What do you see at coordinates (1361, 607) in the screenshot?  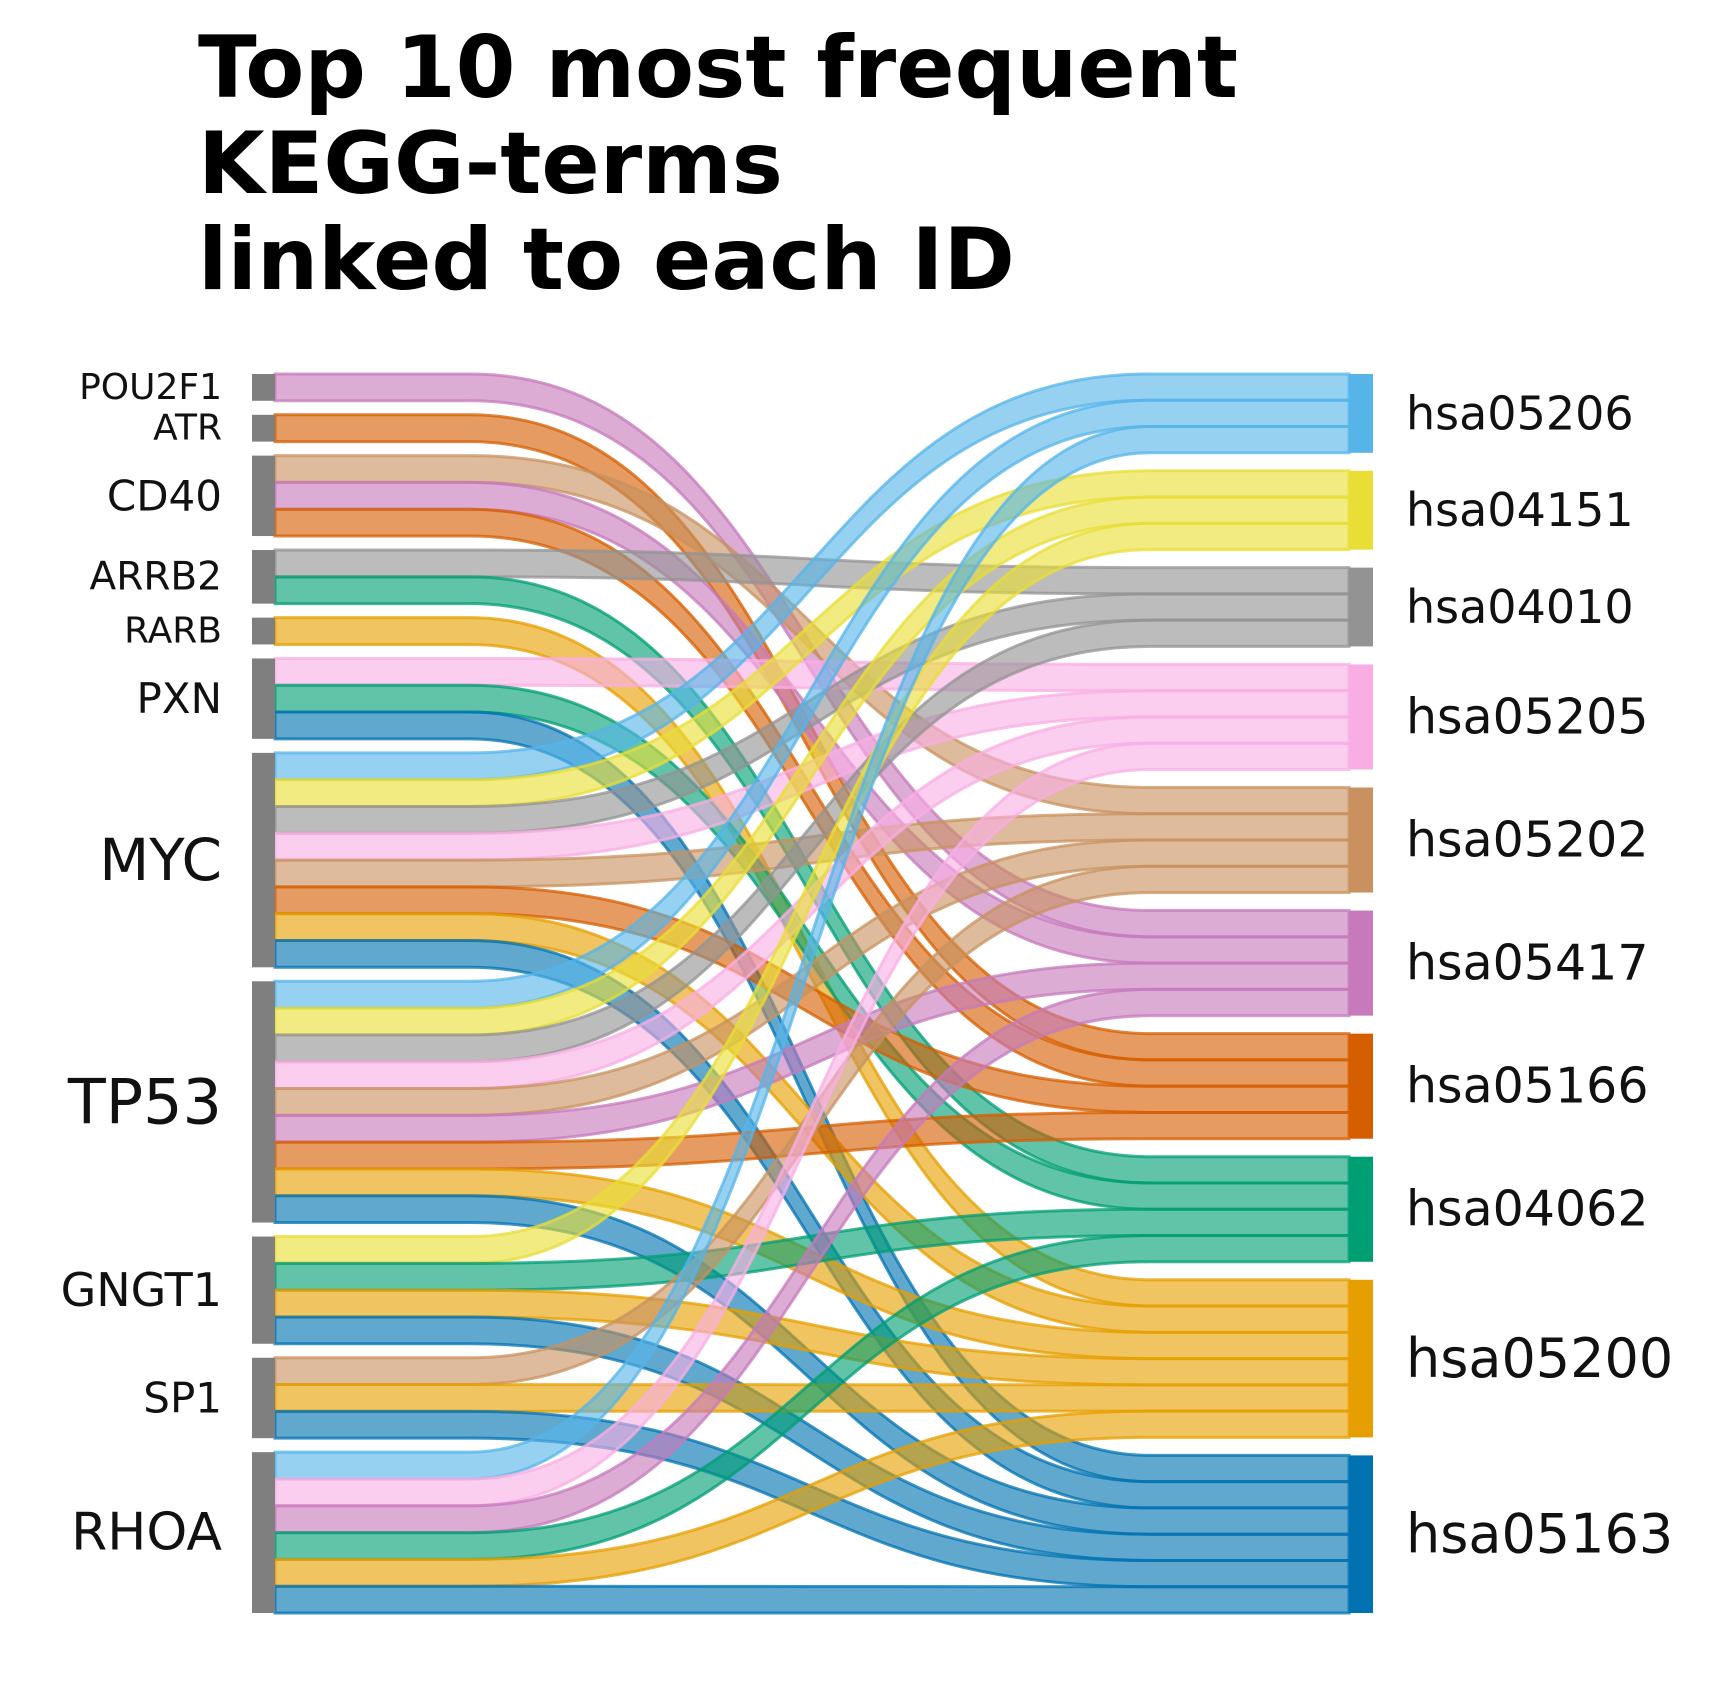 I see `target-node-hsa04010` at bounding box center [1361, 607].